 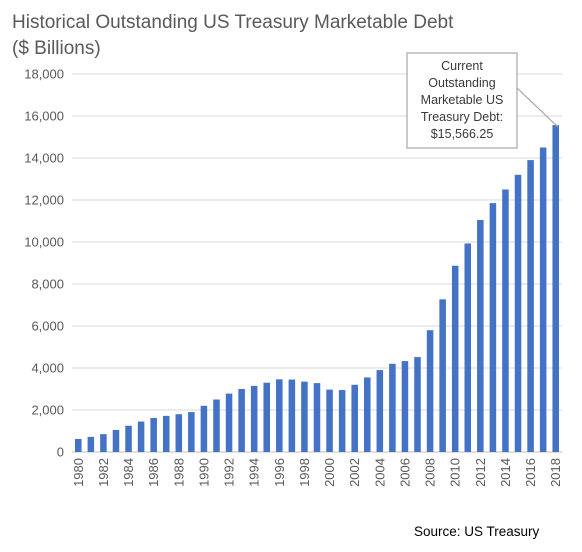 What do you see at coordinates (304, 416) in the screenshot?
I see `bar-1998` at bounding box center [304, 416].